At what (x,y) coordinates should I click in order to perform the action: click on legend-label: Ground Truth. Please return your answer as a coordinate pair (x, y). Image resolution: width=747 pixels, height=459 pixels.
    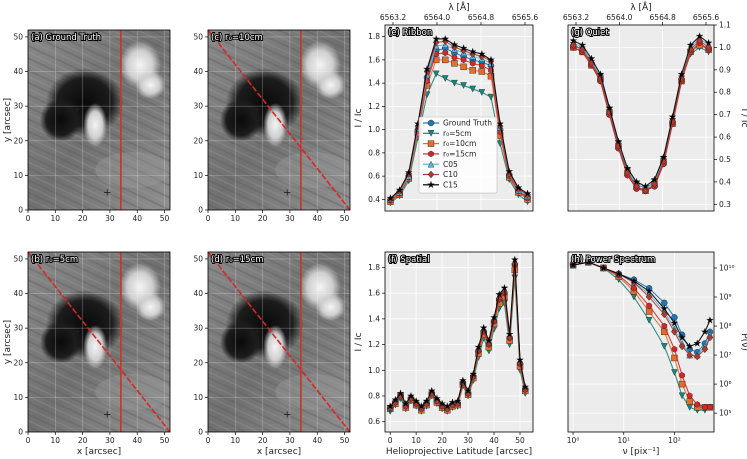
    Looking at the image, I should click on (467, 123).